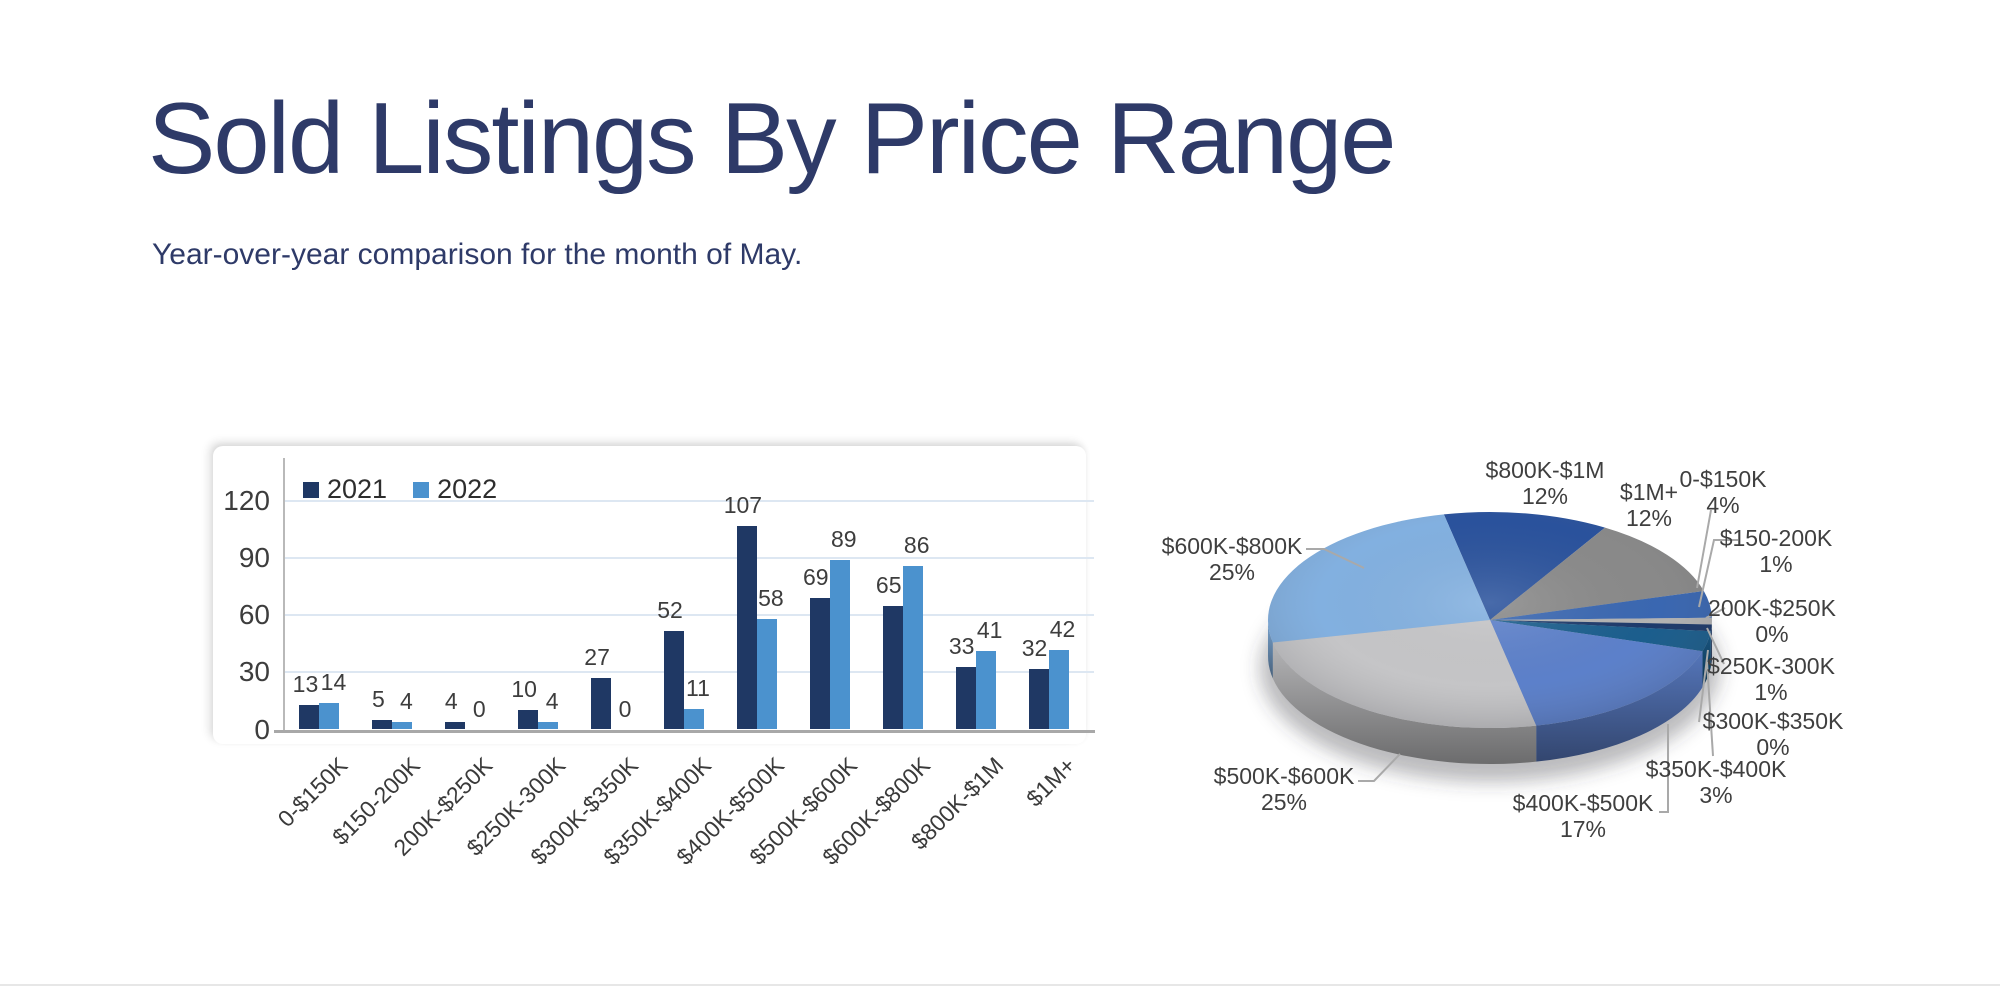 Image resolution: width=2000 pixels, height=1000 pixels. What do you see at coordinates (1284, 789) in the screenshot?
I see `pie-label-$500K-$600K: $500K-$600K 25%` at bounding box center [1284, 789].